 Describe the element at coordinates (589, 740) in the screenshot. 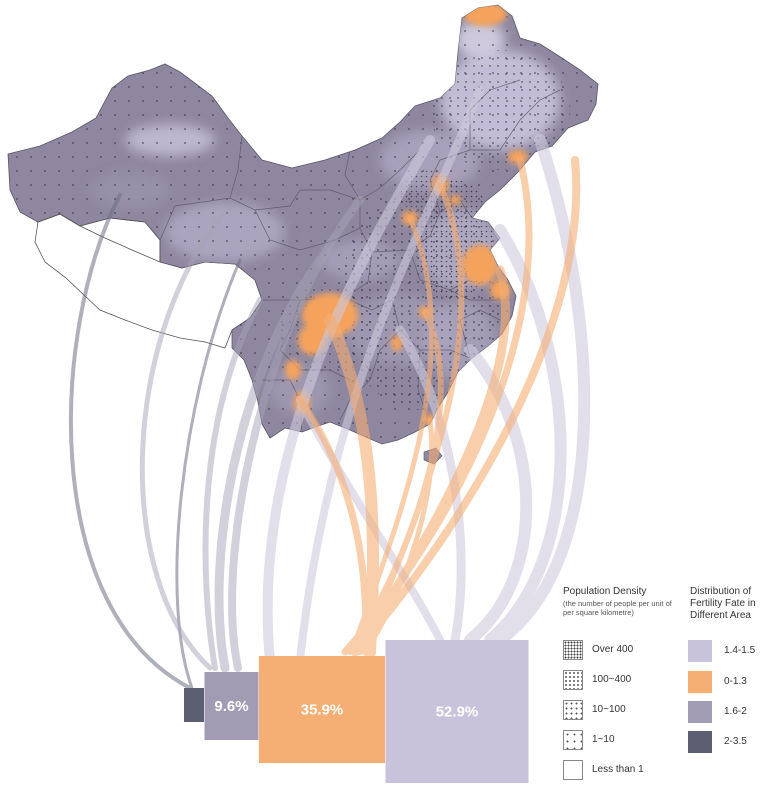

I see `legend-density-item: 1~10` at that location.